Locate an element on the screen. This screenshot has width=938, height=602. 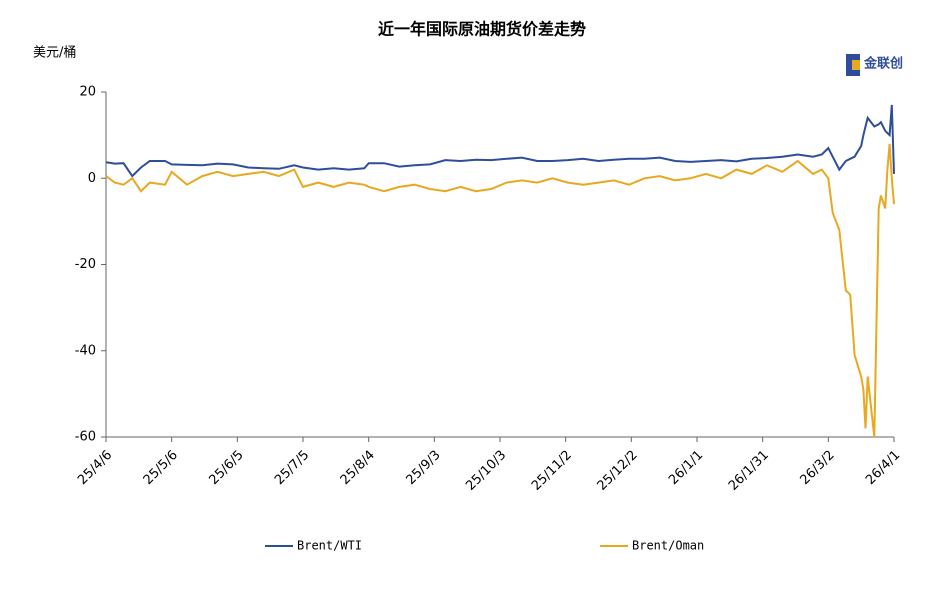
y-tick-label: -20 is located at coordinates (85, 264).